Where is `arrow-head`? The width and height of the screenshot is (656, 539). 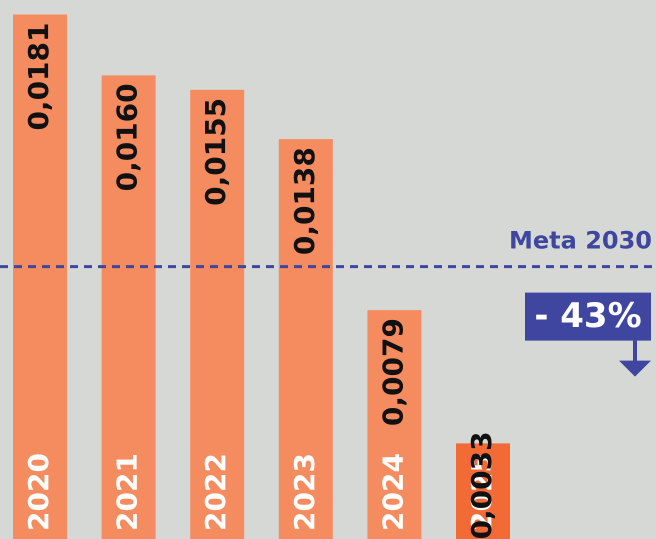
arrow-head is located at coordinates (635, 368).